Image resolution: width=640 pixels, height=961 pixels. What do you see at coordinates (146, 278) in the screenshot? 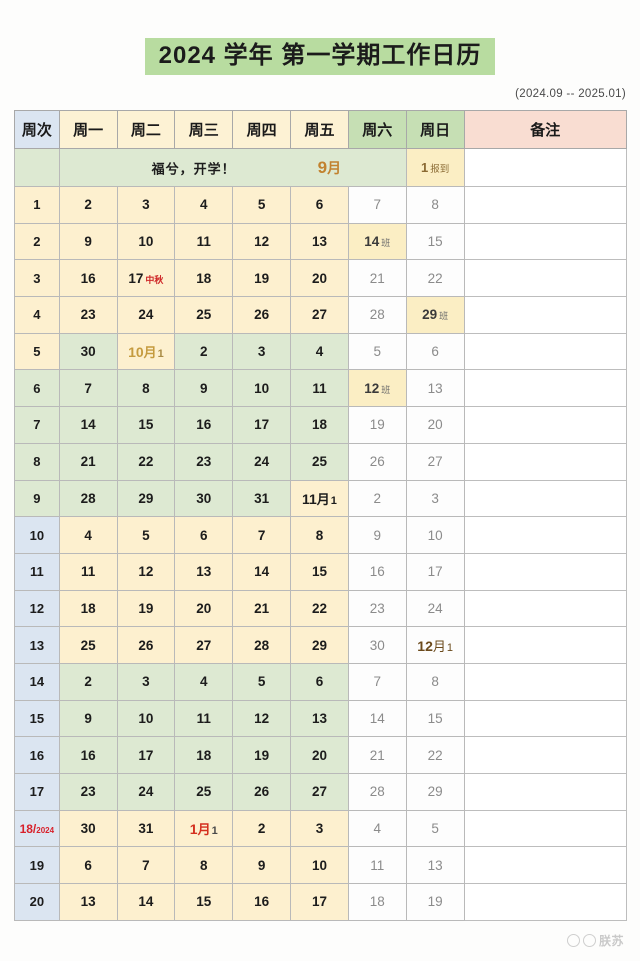
I see `day-cell: 17 中秋` at bounding box center [146, 278].